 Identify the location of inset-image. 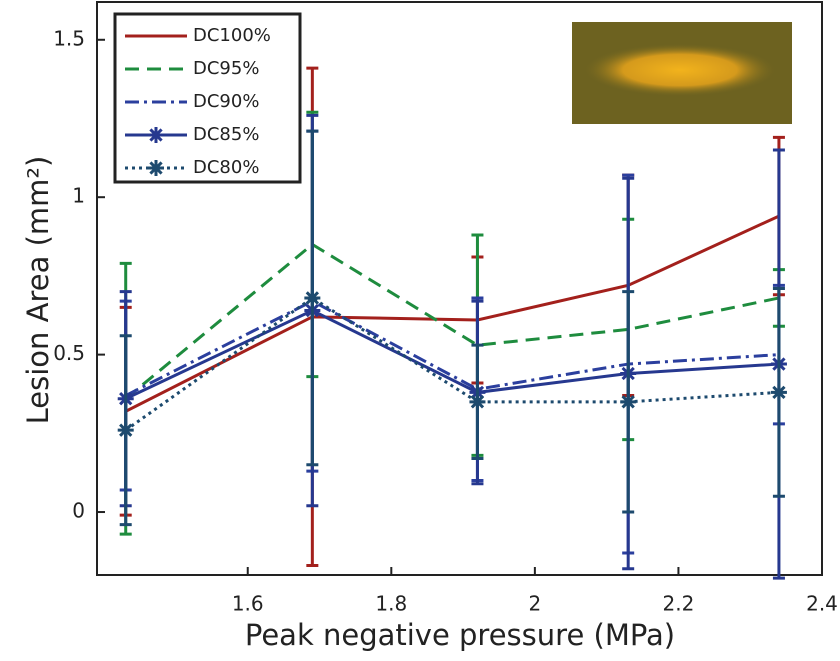
(682, 73).